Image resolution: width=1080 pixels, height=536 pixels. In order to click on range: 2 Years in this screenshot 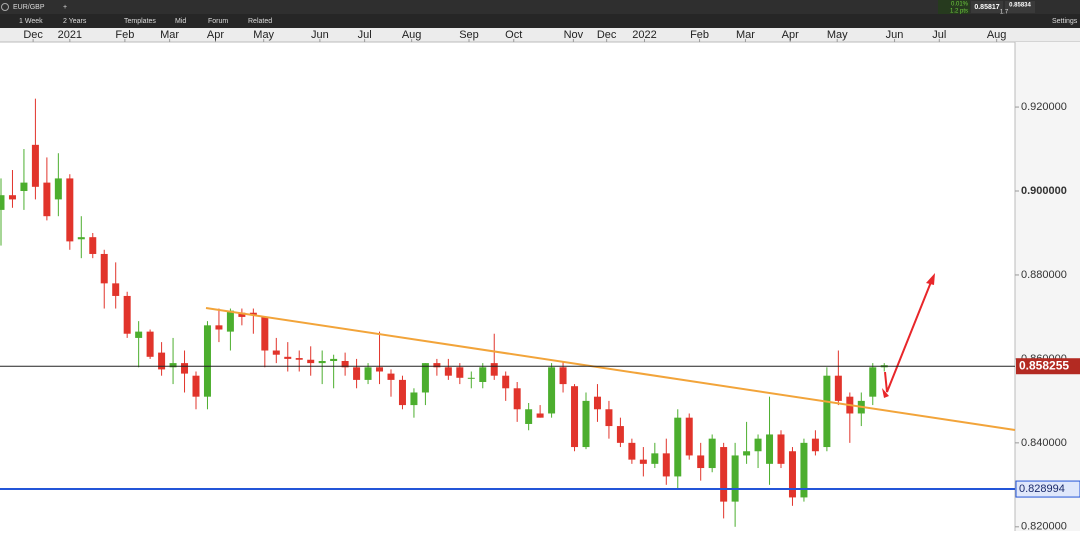, I will do `click(75, 21)`.